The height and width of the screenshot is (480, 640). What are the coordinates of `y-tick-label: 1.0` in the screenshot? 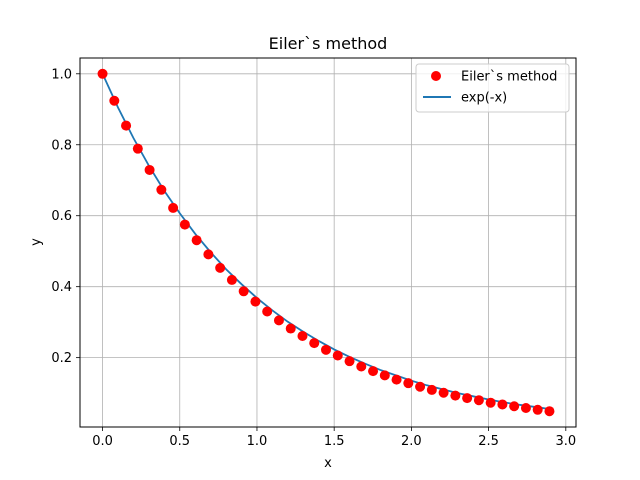 It's located at (61, 74).